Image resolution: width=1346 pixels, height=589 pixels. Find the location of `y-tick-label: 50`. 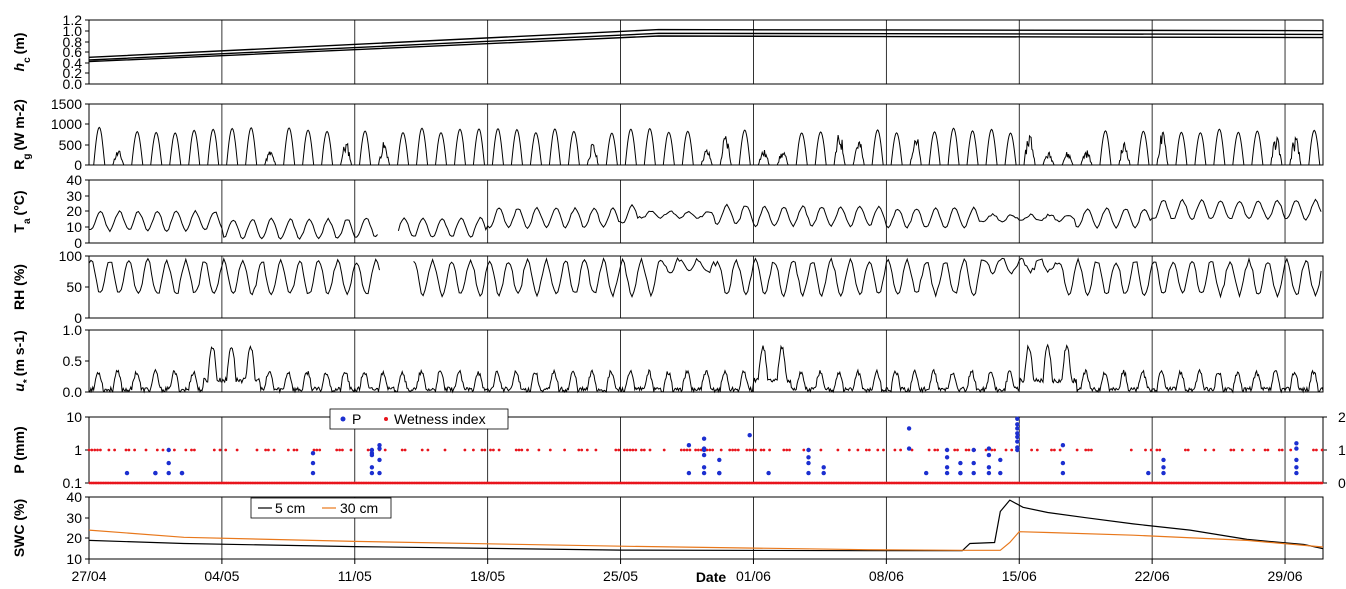

y-tick-label: 50 is located at coordinates (74, 287).